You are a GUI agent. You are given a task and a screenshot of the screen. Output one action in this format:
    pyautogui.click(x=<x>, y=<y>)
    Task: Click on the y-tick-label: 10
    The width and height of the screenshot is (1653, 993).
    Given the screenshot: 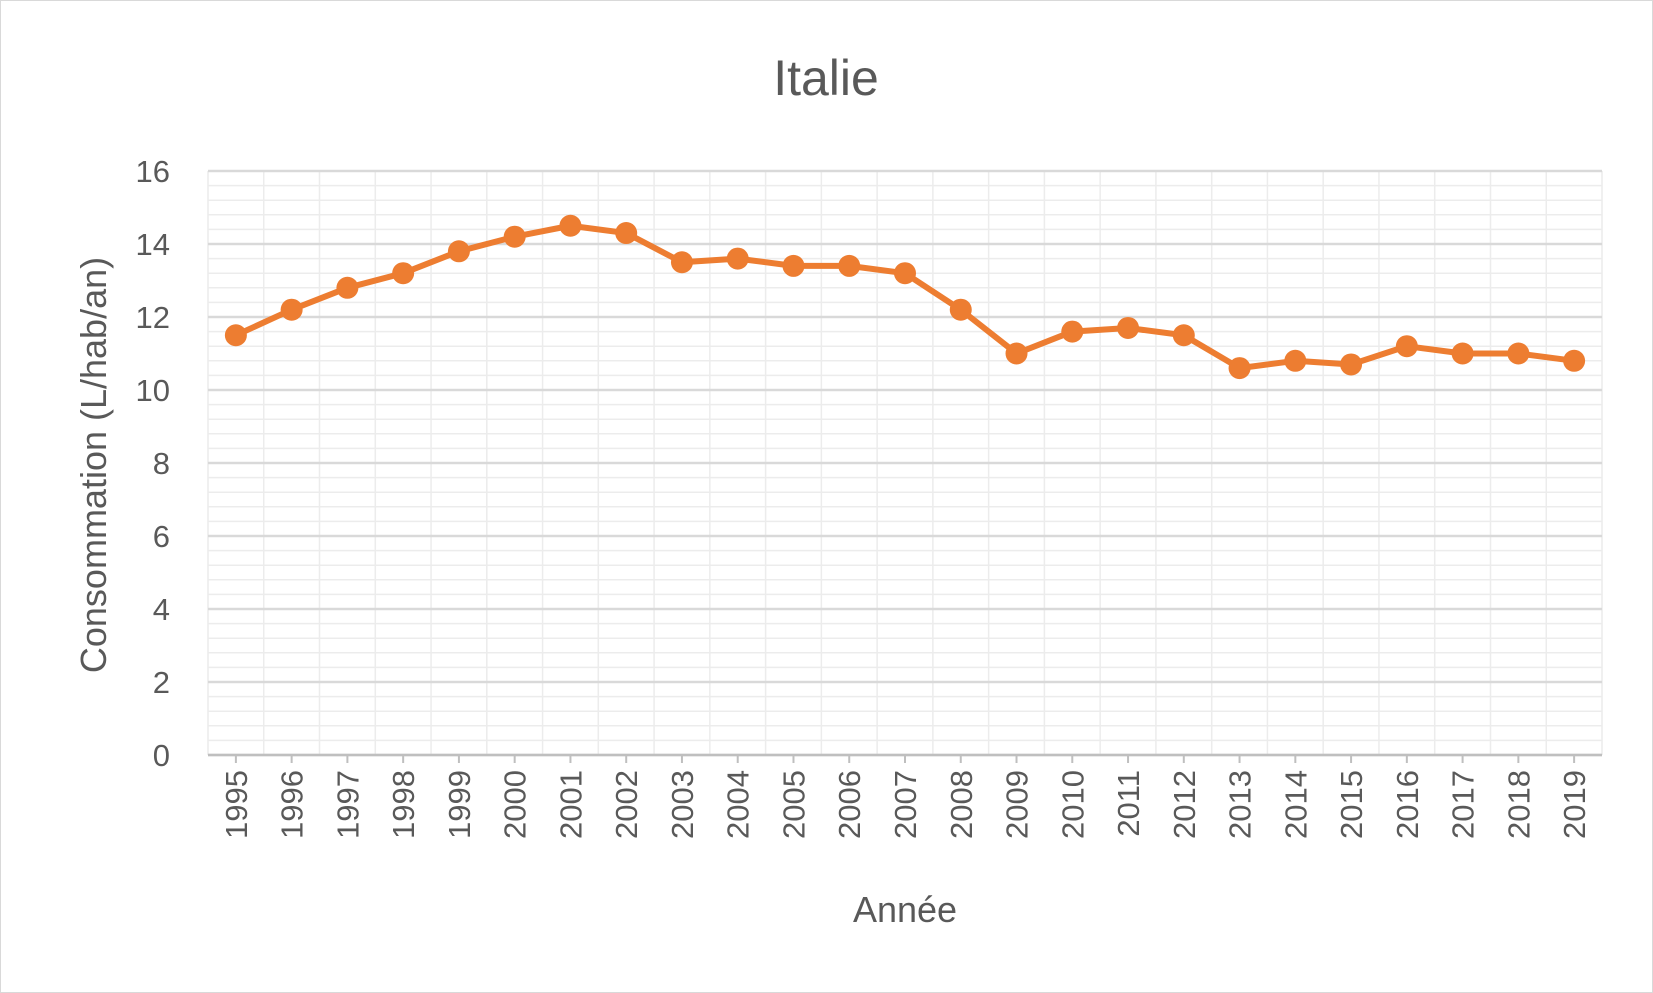 What is the action you would take?
    pyautogui.click(x=153, y=390)
    